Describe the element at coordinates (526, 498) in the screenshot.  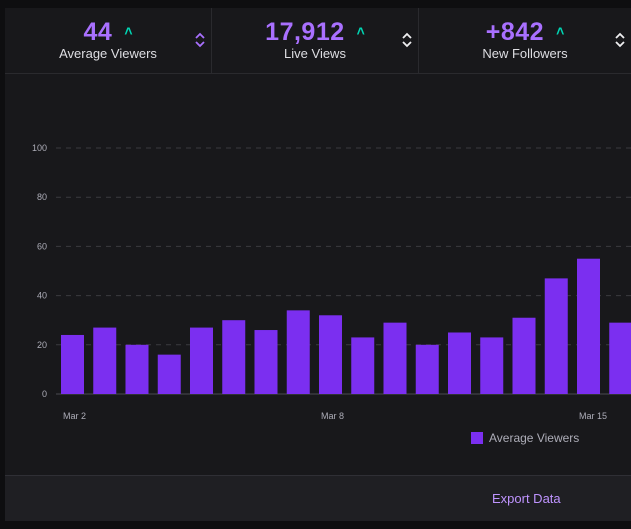
I see `export-data-link: Export Data` at that location.